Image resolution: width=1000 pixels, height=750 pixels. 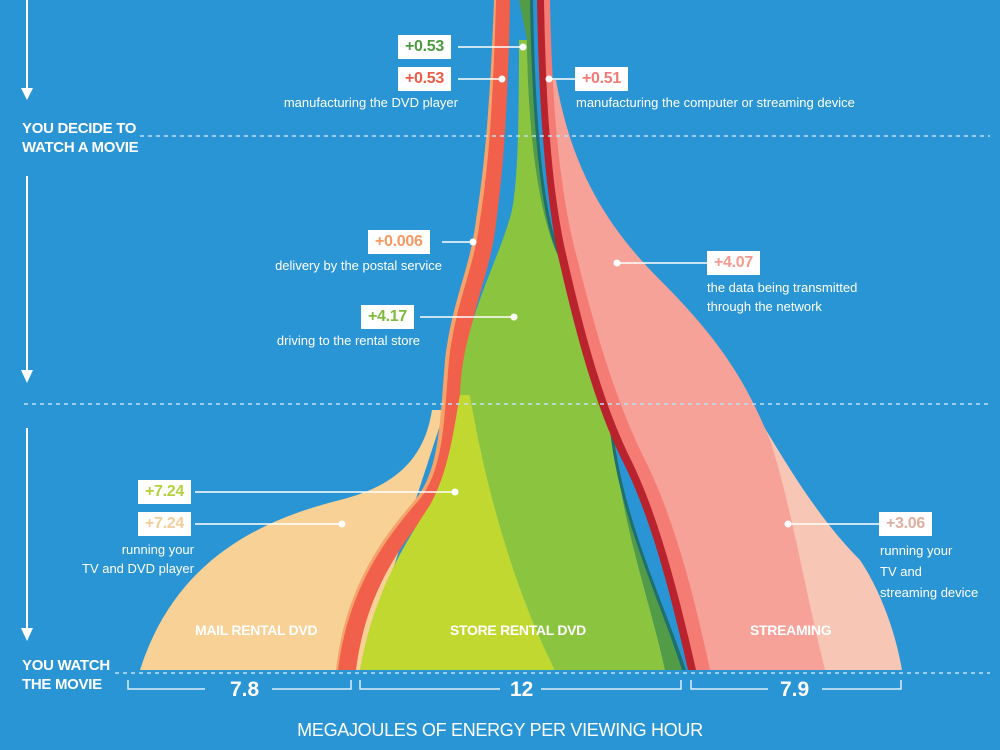 What do you see at coordinates (929, 571) in the screenshot?
I see `desc-stream-tv: running your TV and streaming device` at bounding box center [929, 571].